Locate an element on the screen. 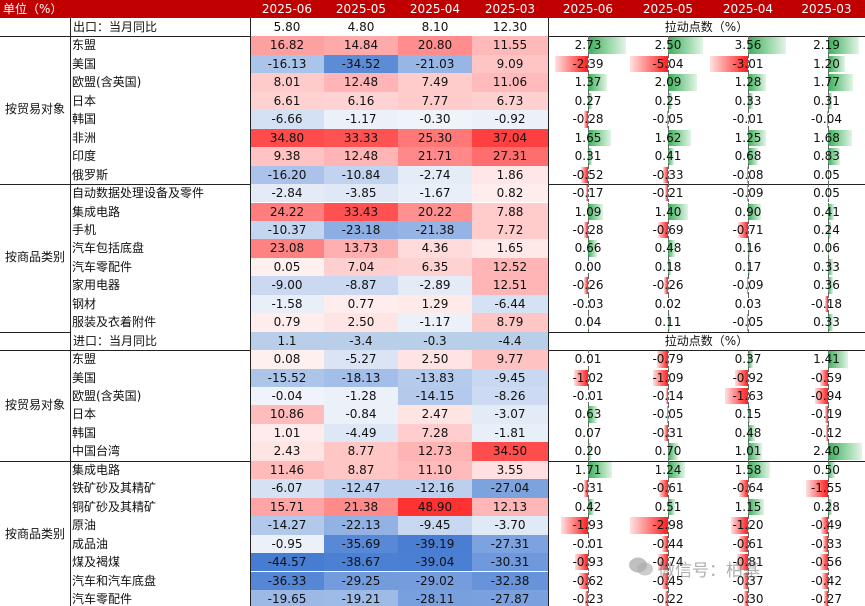 This screenshot has height=606, width=865. contribution-value: 0.16 is located at coordinates (748, 248).